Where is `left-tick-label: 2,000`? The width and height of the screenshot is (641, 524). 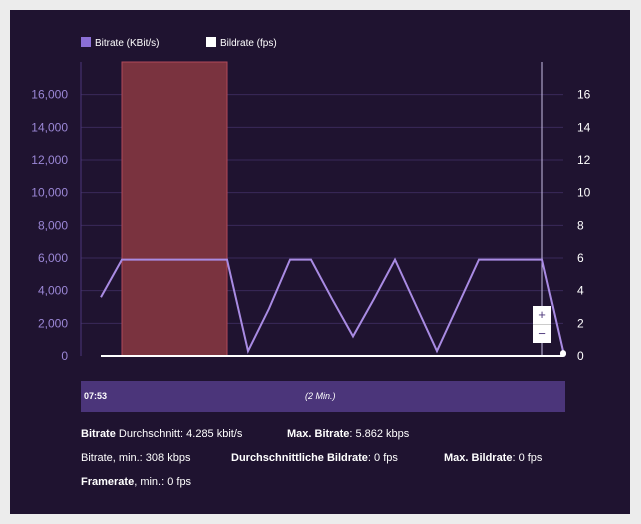 left-tick-label: 2,000 is located at coordinates (53, 323).